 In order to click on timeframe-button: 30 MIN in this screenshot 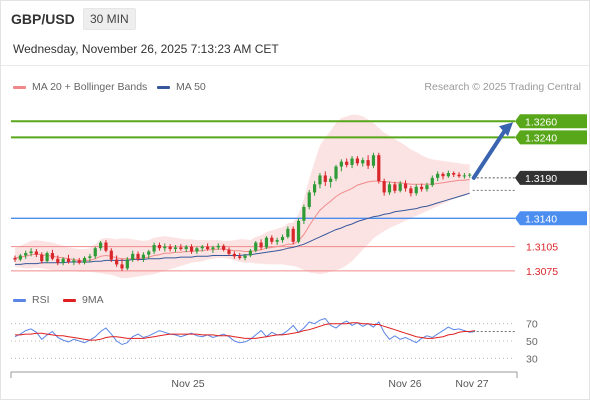, I will do `click(109, 19)`.